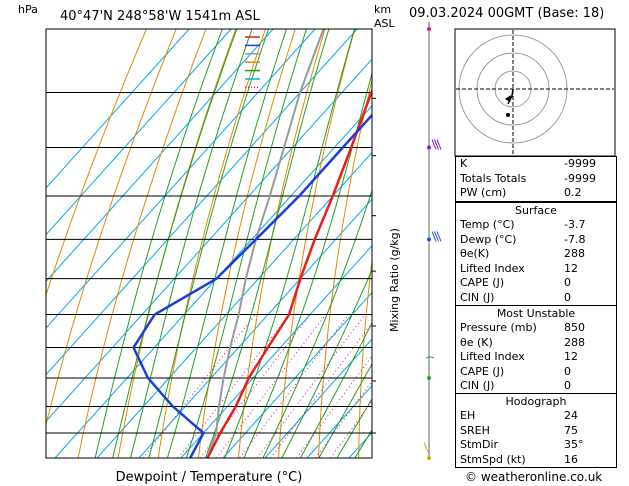 This screenshot has width=629, height=486. What do you see at coordinates (536, 343) in the screenshot?
I see `panel-row: θe (K) 288` at bounding box center [536, 343].